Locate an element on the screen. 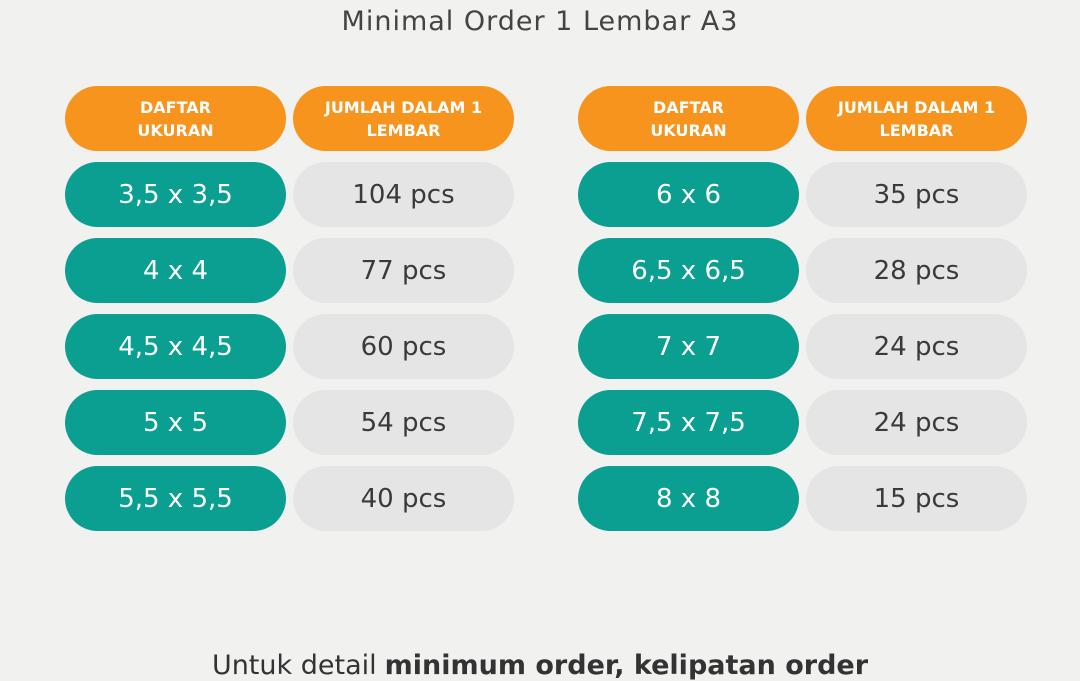  size-cell: 3,5 x 3,5 is located at coordinates (175, 194).